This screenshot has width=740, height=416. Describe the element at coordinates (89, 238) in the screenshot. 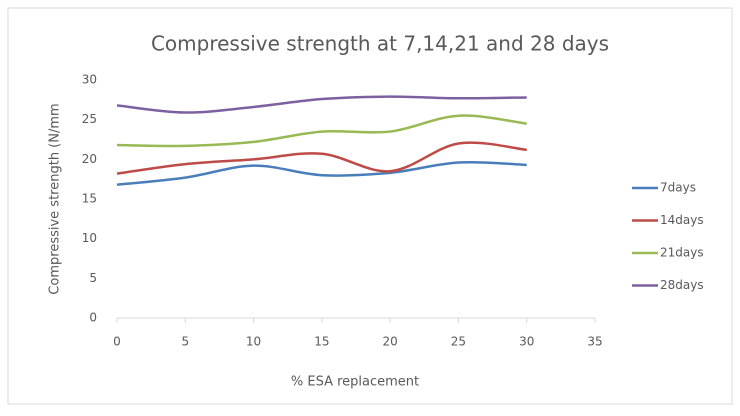

I see `y-tick-label: 10` at that location.